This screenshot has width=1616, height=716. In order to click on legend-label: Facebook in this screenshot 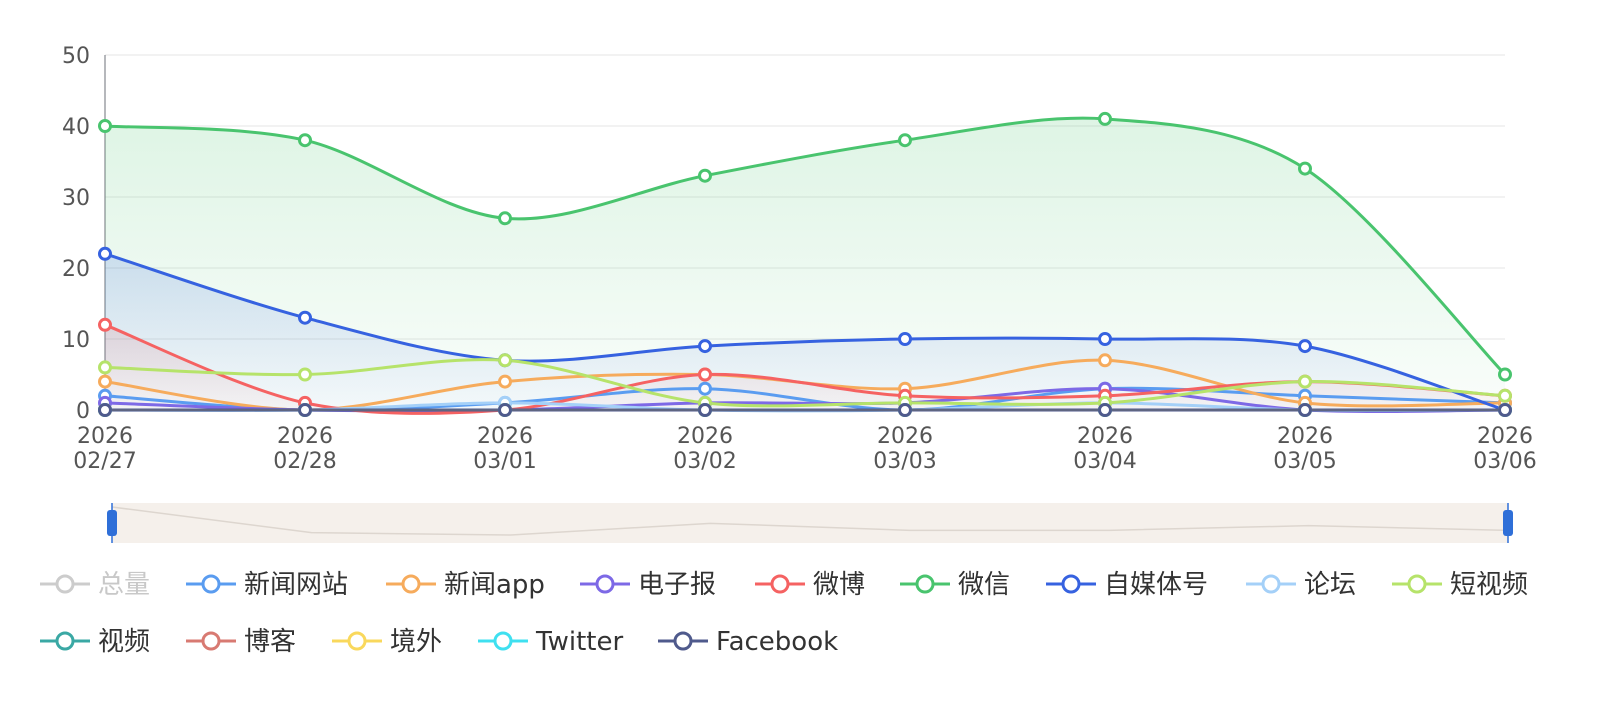, I will do `click(777, 642)`.